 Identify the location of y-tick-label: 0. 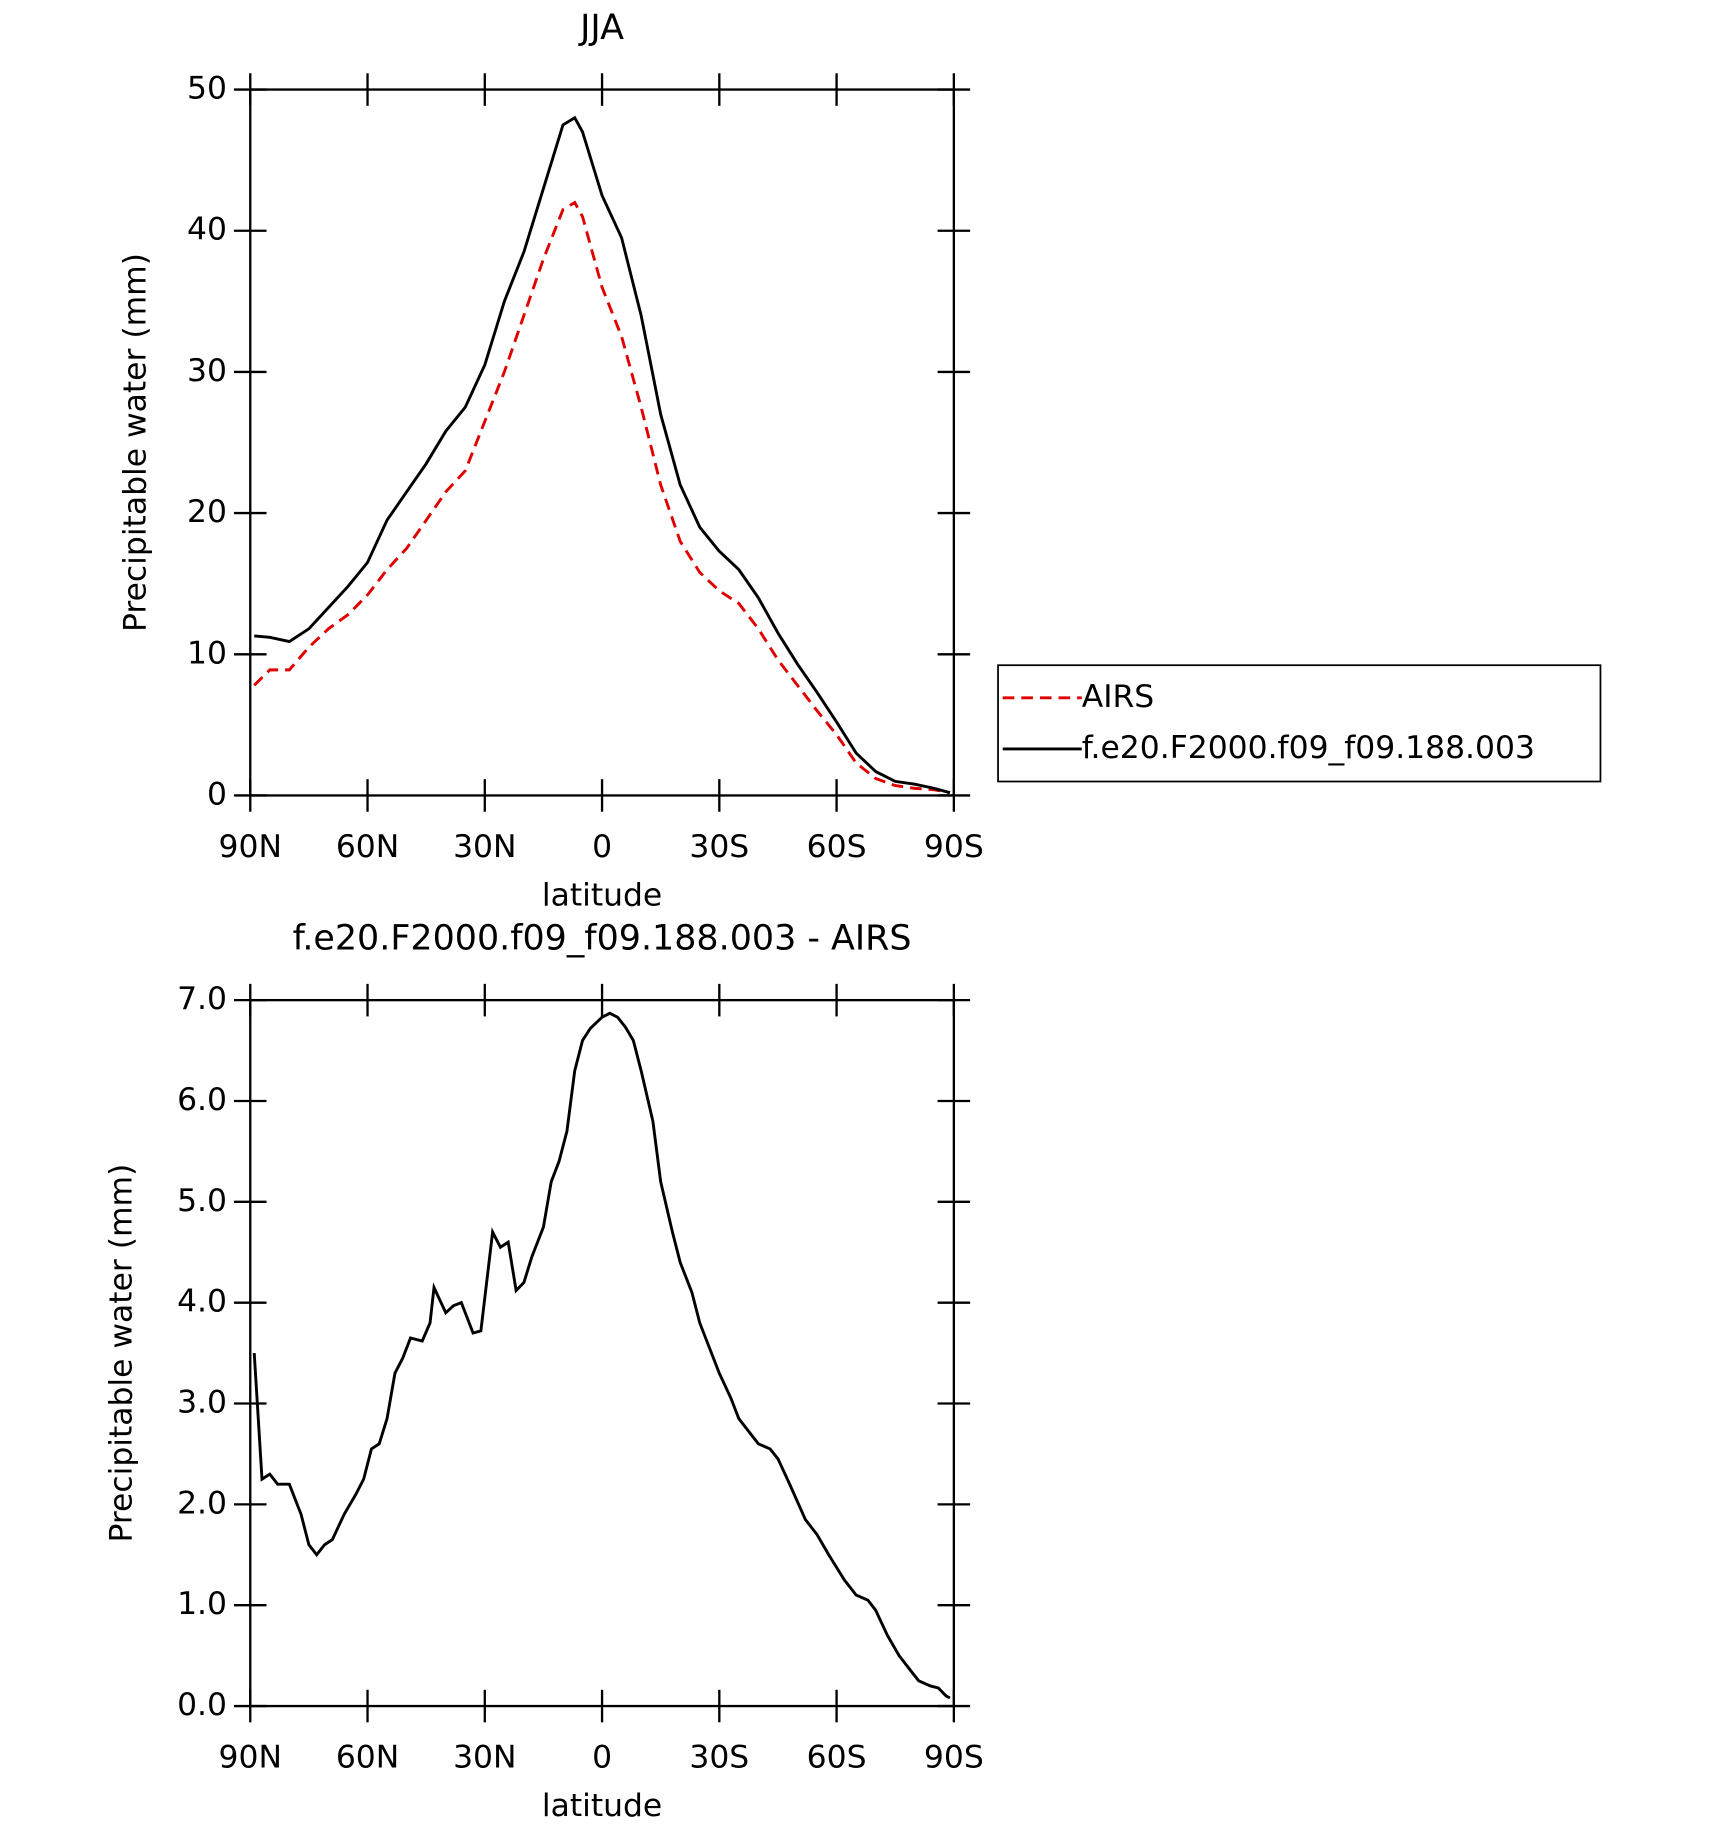
(217, 794).